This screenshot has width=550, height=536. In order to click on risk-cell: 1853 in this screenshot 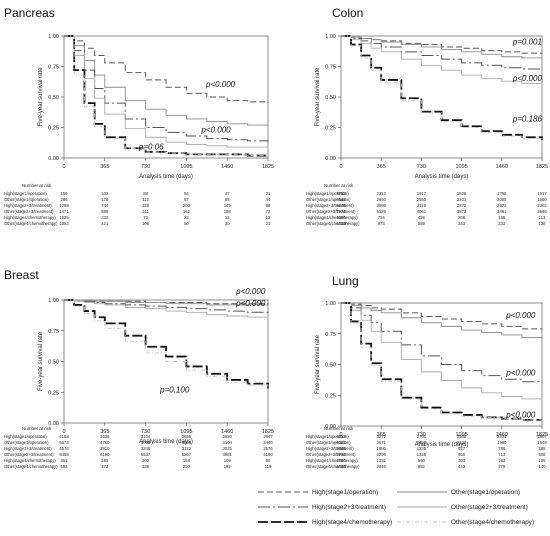, I will do `click(64, 223)`.